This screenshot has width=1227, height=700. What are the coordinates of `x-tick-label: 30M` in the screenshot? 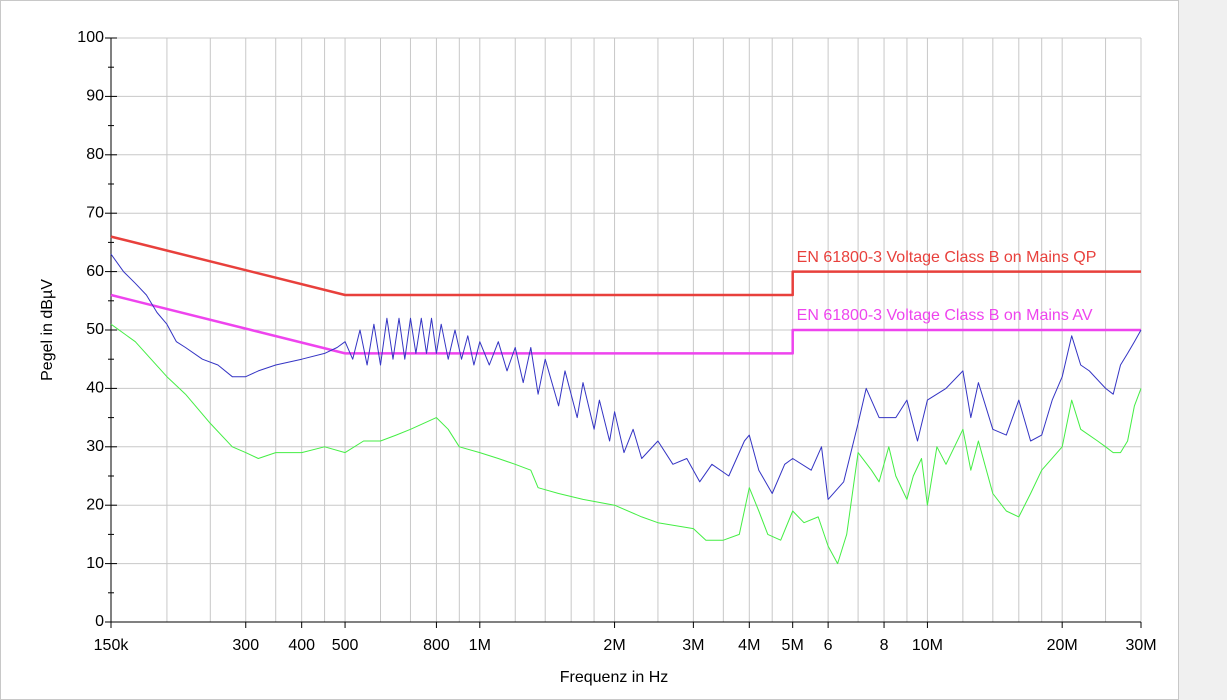 It's located at (1140, 645).